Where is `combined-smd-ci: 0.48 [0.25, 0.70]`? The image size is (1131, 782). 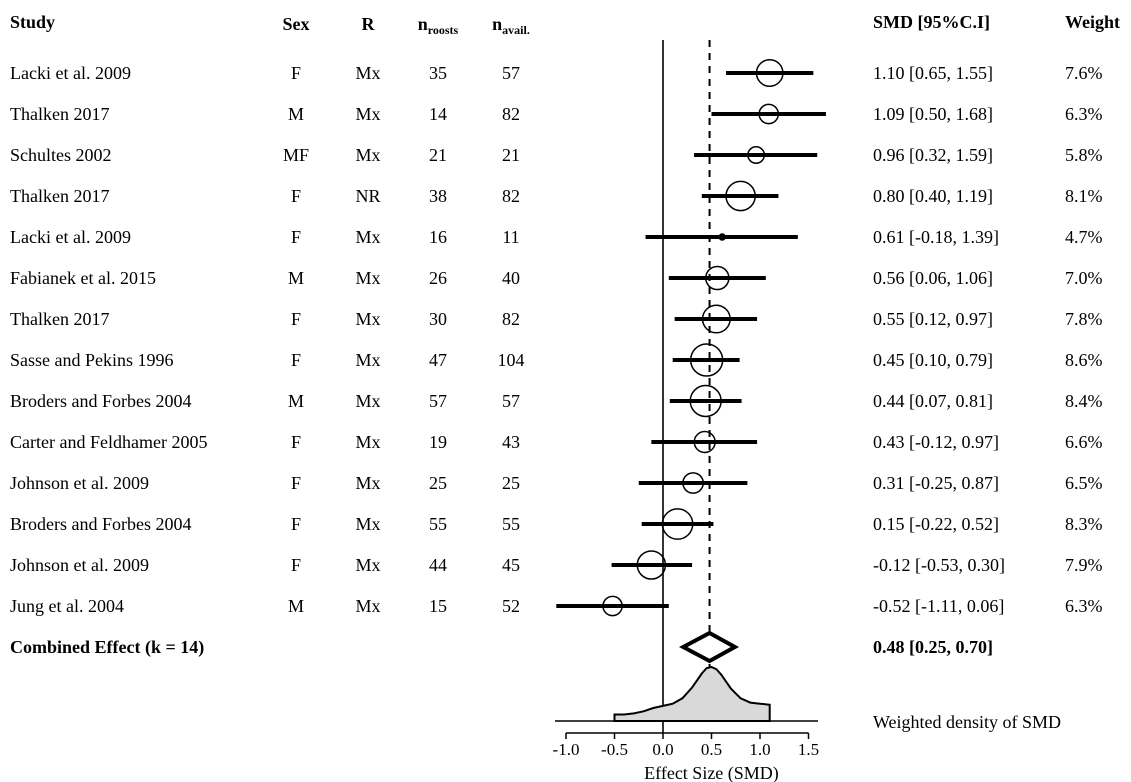
combined-smd-ci: 0.48 [0.25, 0.70] is located at coordinates (933, 647).